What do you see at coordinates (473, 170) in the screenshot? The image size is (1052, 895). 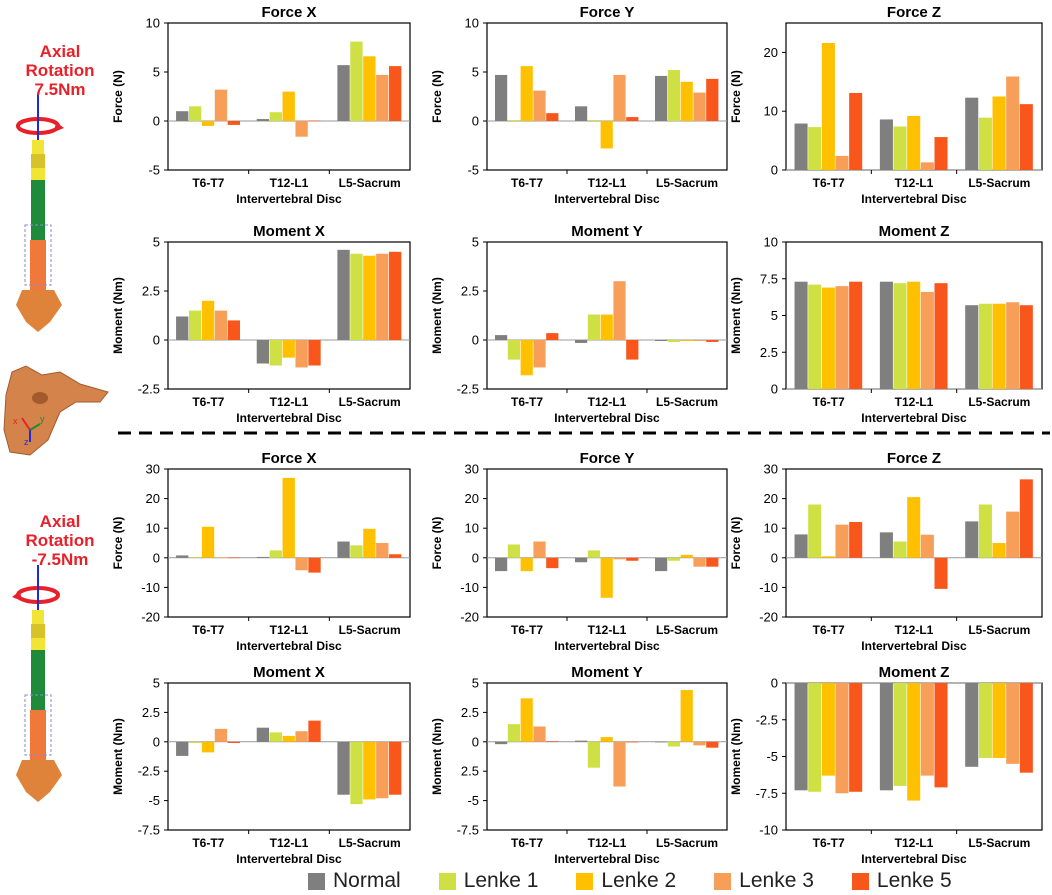 I see `y-tick-label: -5` at bounding box center [473, 170].